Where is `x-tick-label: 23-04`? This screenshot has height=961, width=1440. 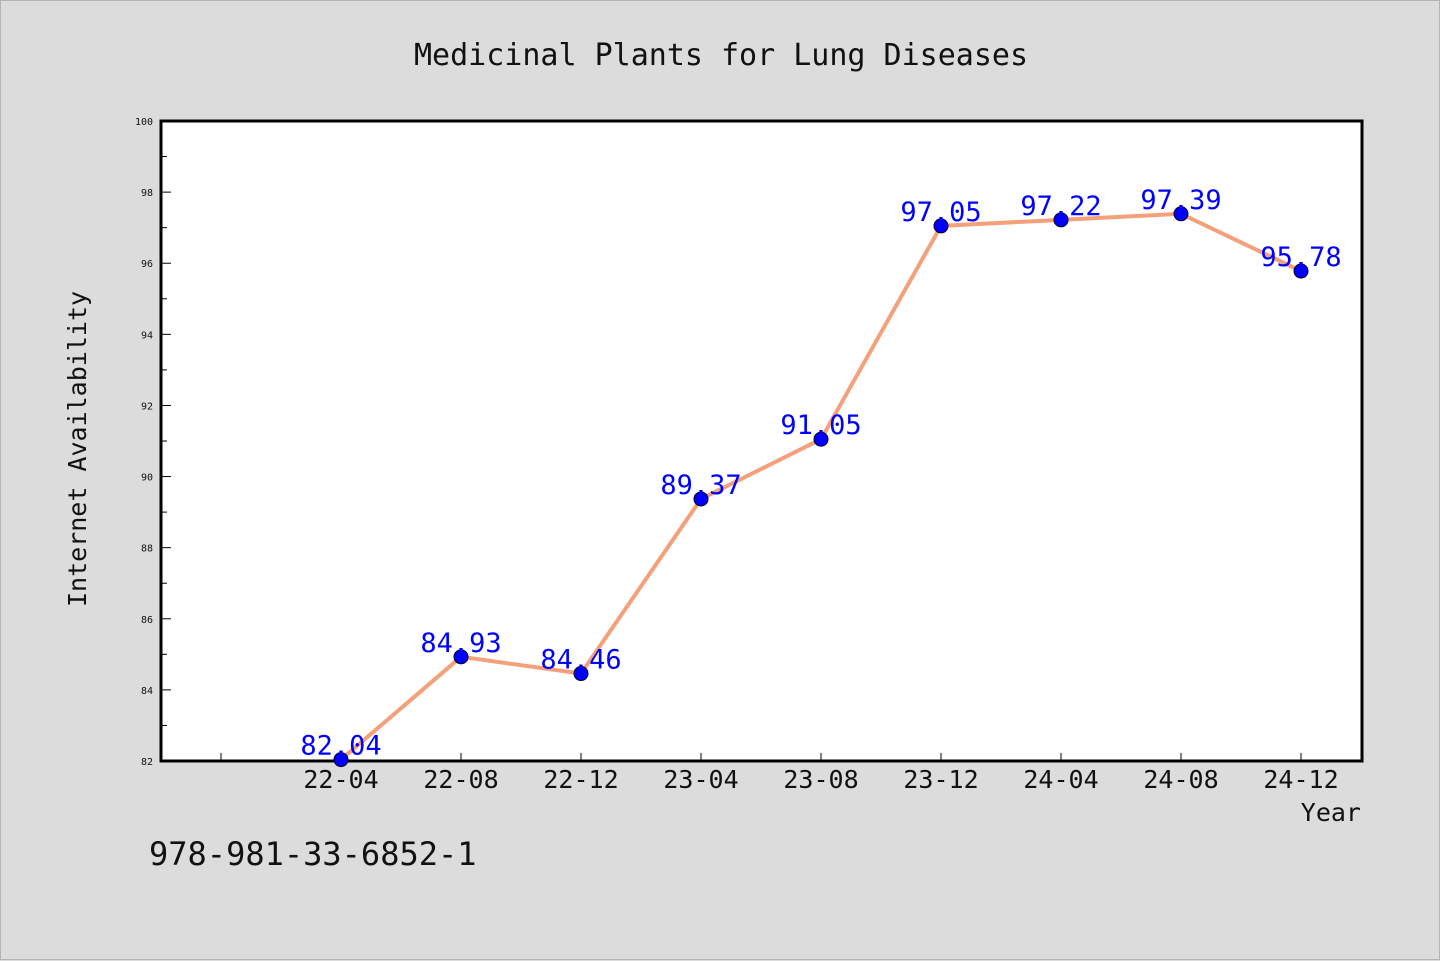
x-tick-label: 23-04 is located at coordinates (700, 779).